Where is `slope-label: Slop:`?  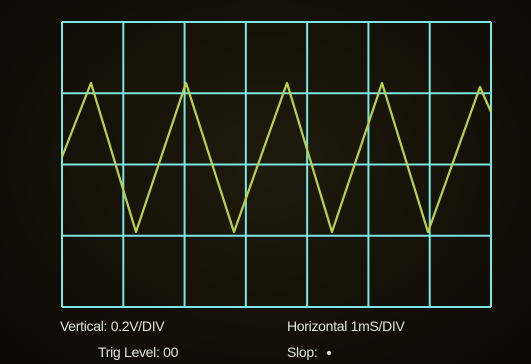 slope-label: Slop: is located at coordinates (302, 352).